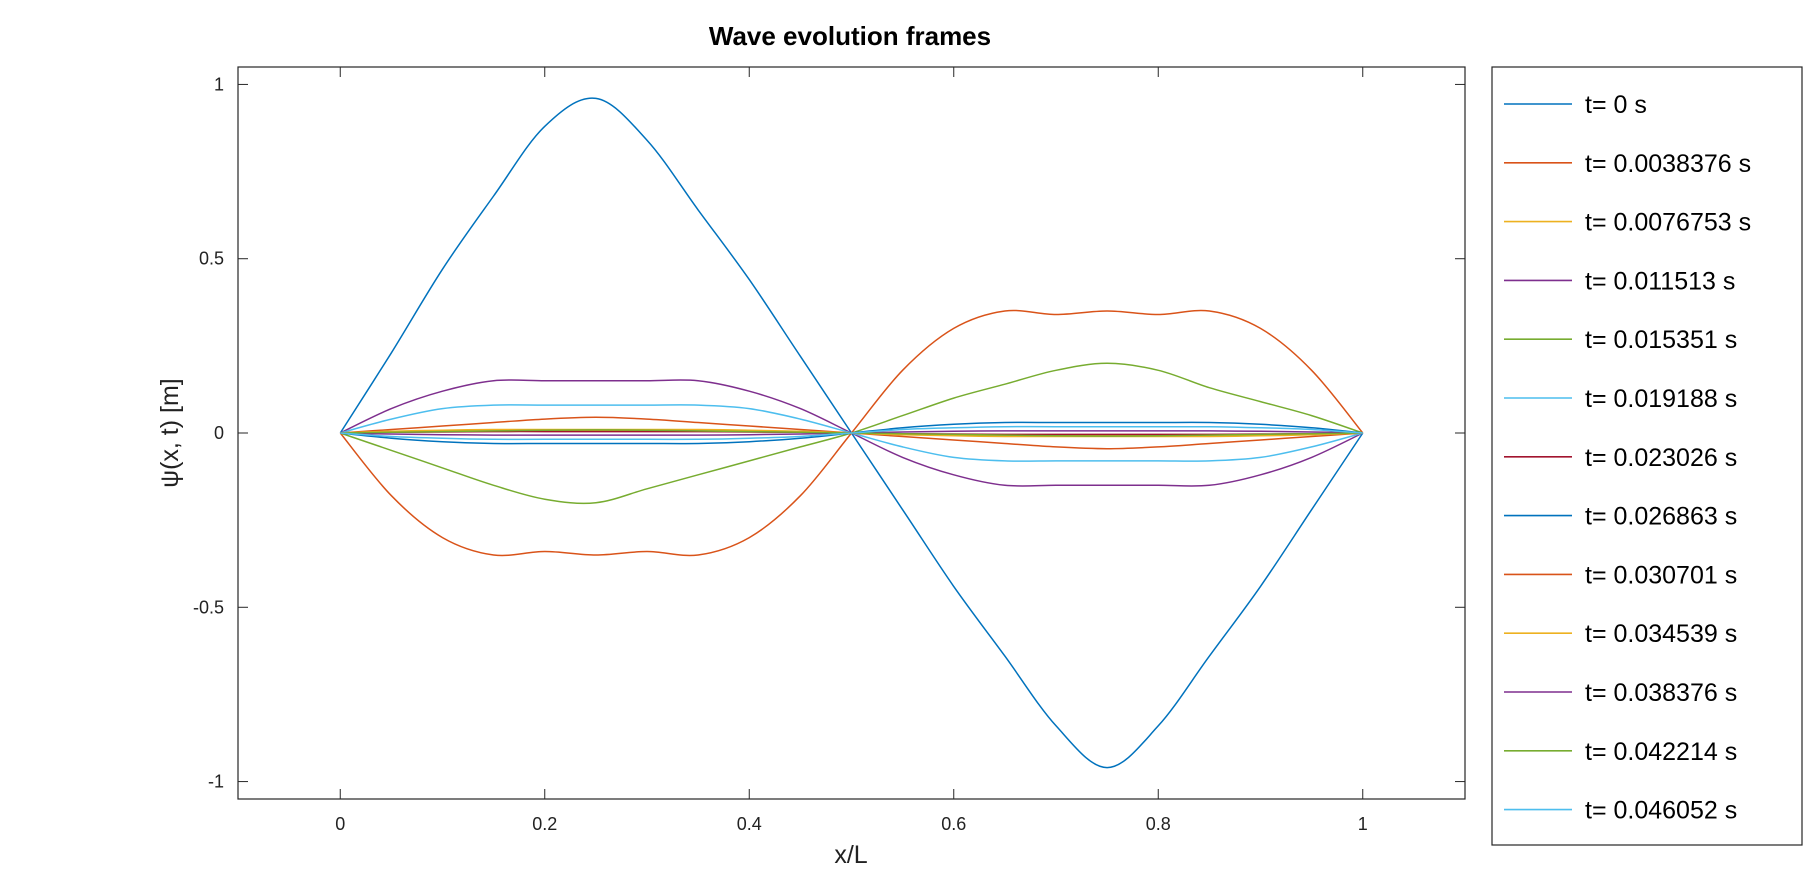 This screenshot has height=894, width=1820. What do you see at coordinates (1363, 824) in the screenshot?
I see `x-tick-label: 1` at bounding box center [1363, 824].